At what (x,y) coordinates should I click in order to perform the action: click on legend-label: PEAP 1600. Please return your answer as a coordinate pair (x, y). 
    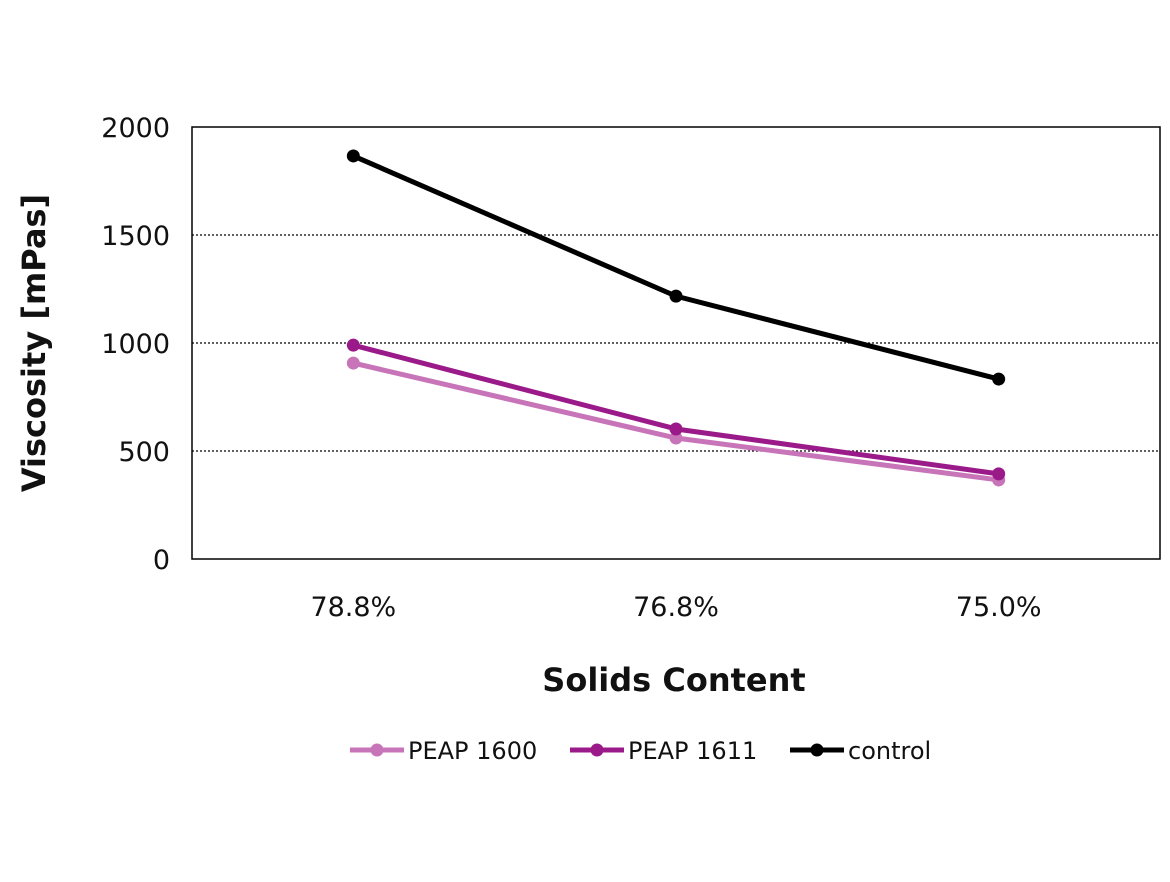
    Looking at the image, I should click on (472, 751).